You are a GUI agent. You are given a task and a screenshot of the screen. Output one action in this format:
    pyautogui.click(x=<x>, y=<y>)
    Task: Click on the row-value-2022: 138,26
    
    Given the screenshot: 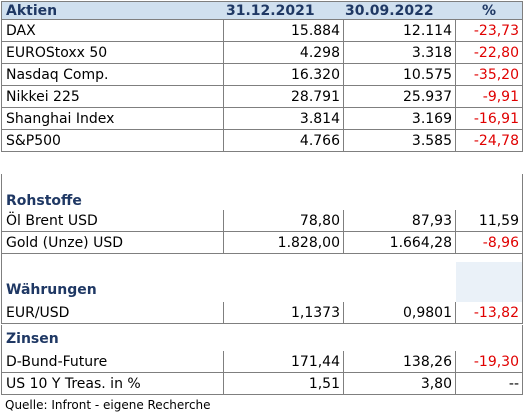 What is the action you would take?
    pyautogui.click(x=400, y=362)
    